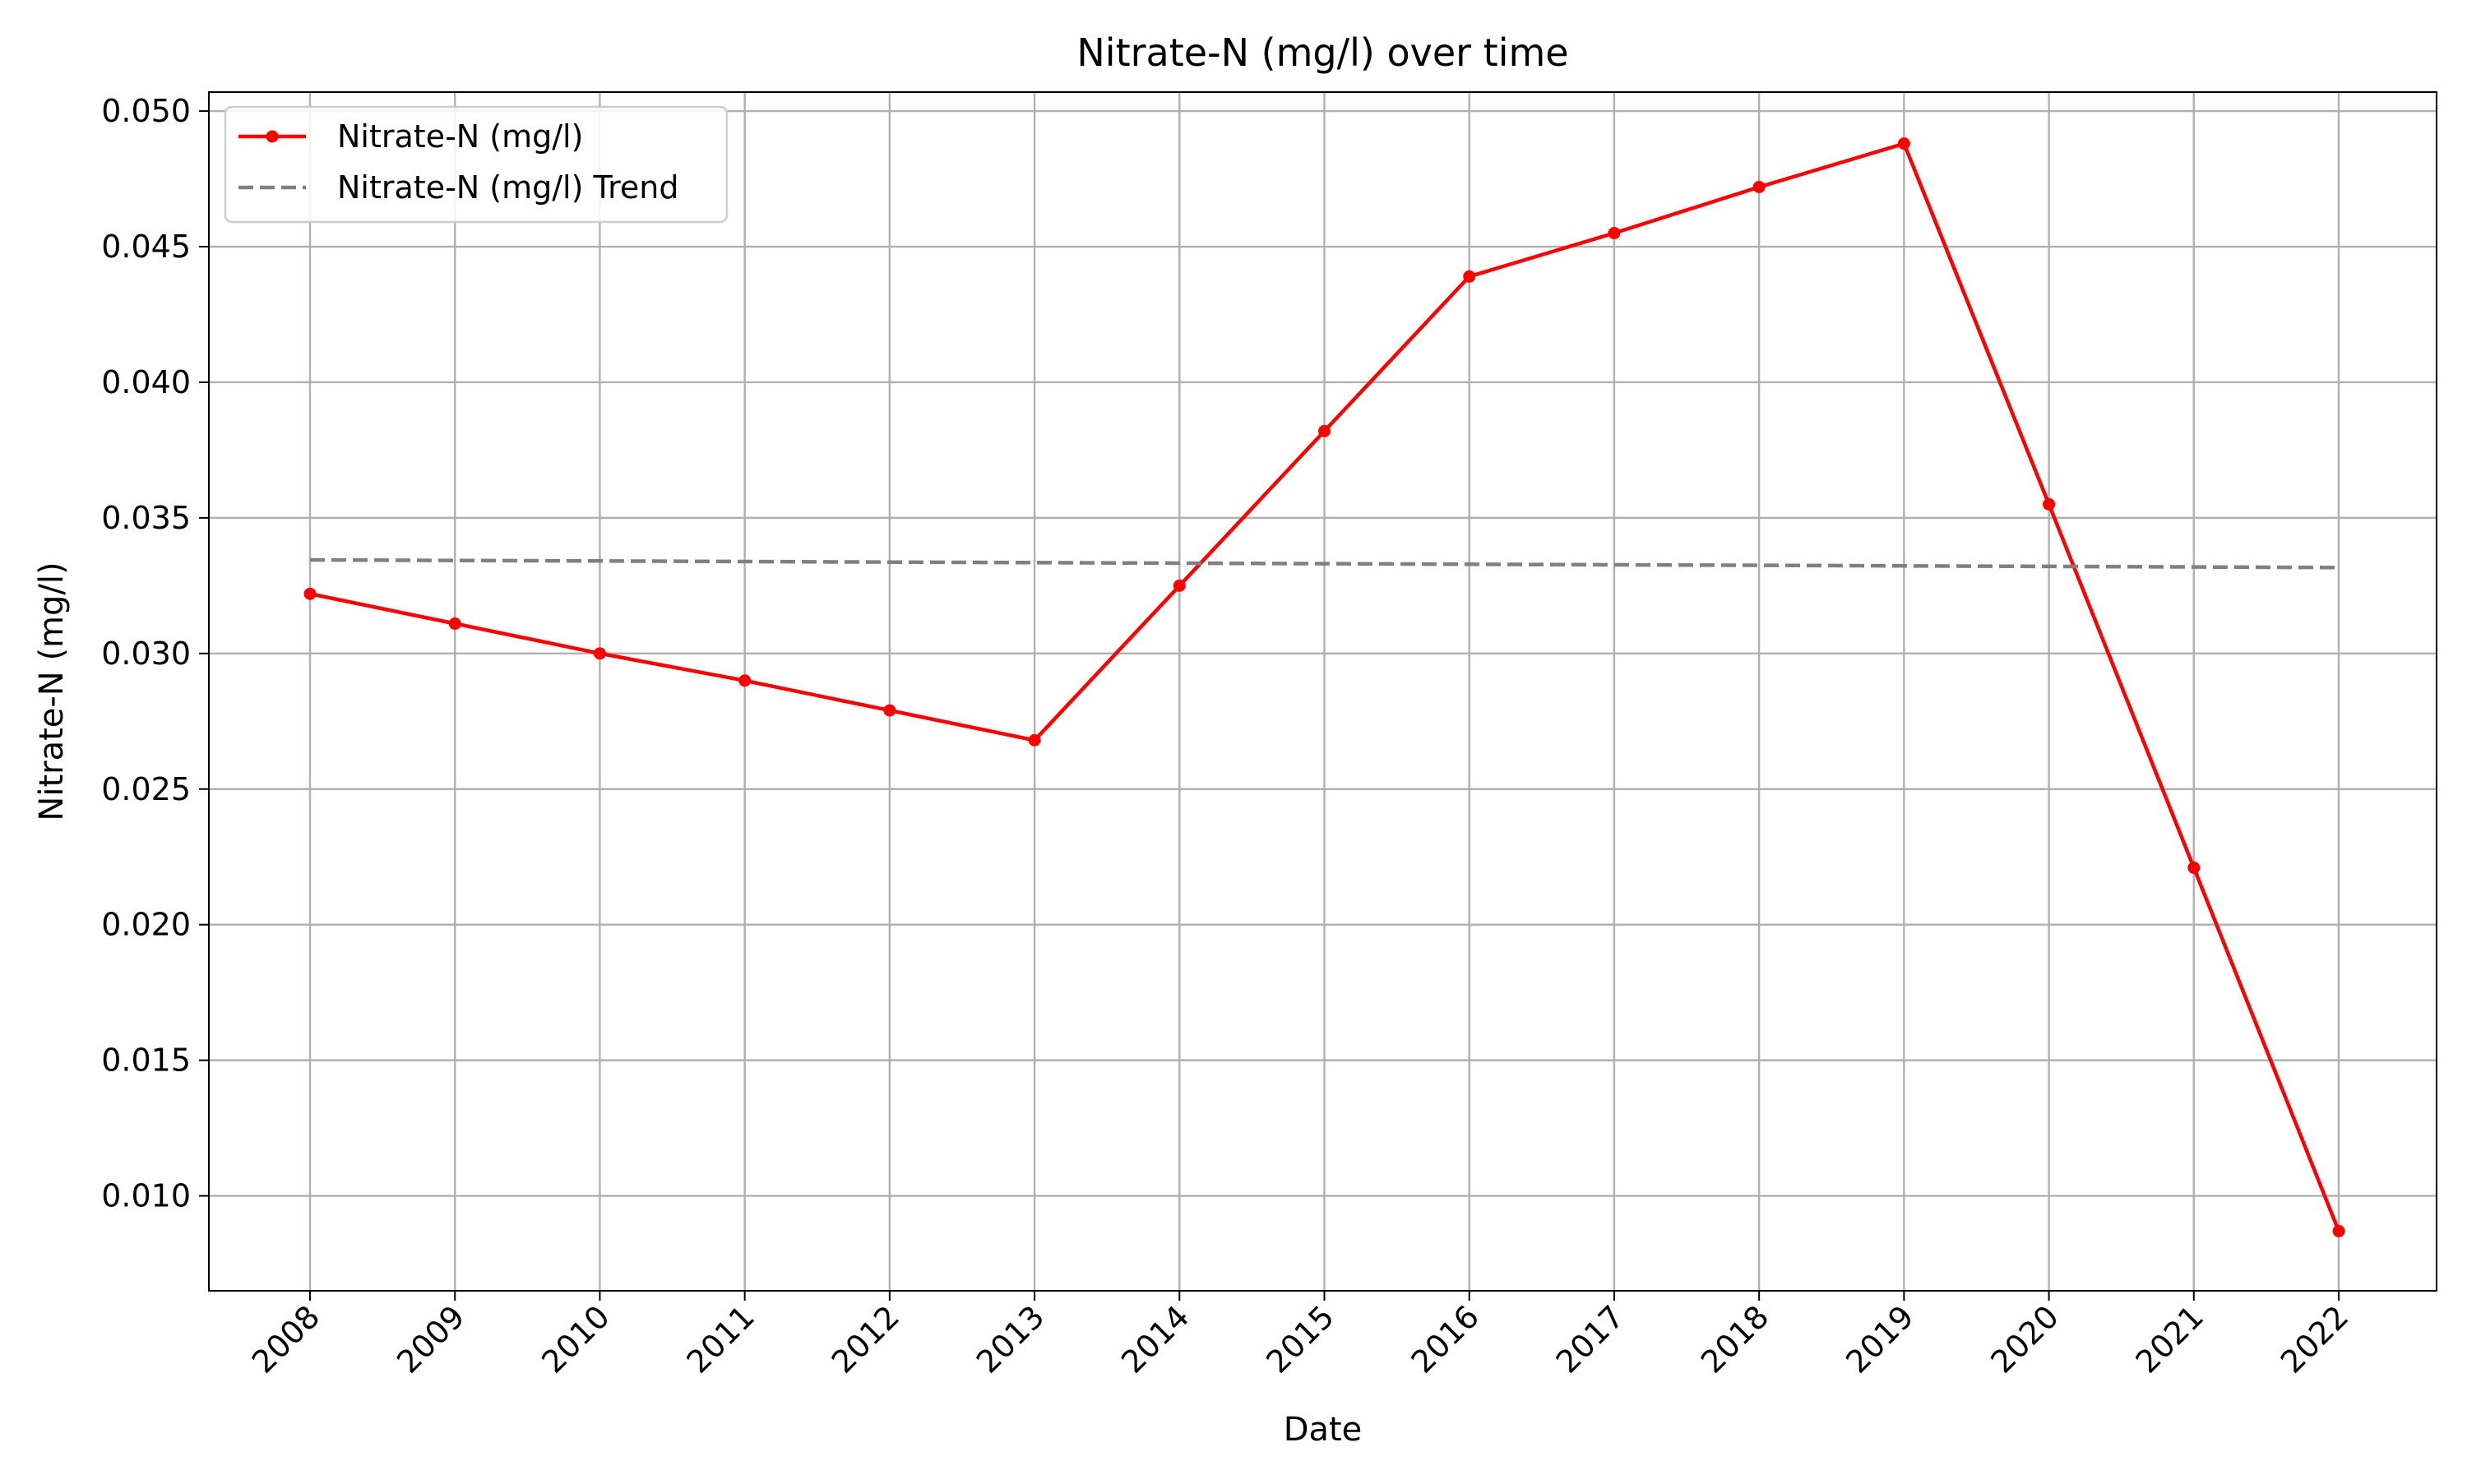 This screenshot has height=1484, width=2467. Describe the element at coordinates (1735, 1339) in the screenshot. I see `x-tick-label: 2018` at that location.